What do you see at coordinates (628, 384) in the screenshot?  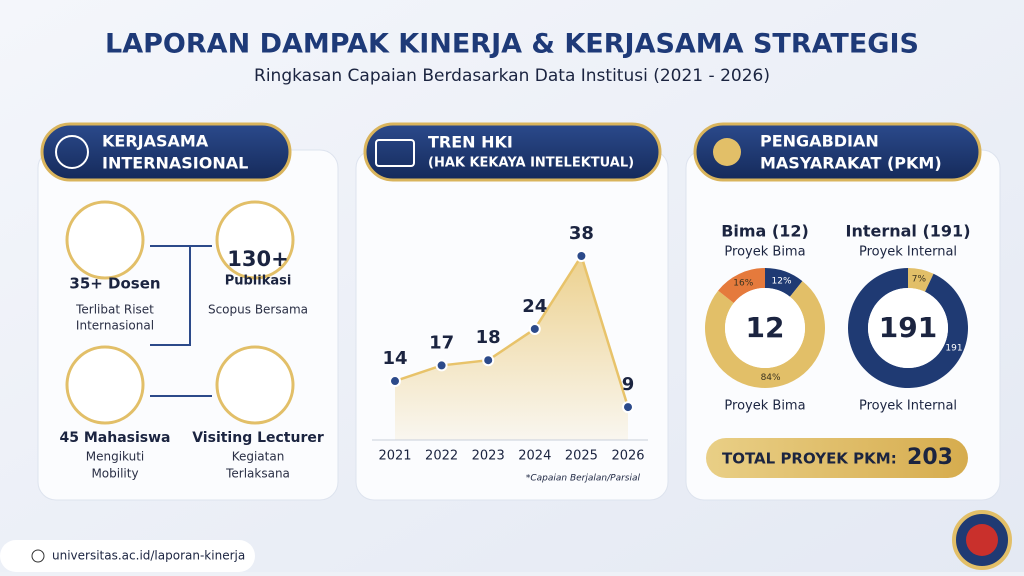 I see `value-label: 9` at bounding box center [628, 384].